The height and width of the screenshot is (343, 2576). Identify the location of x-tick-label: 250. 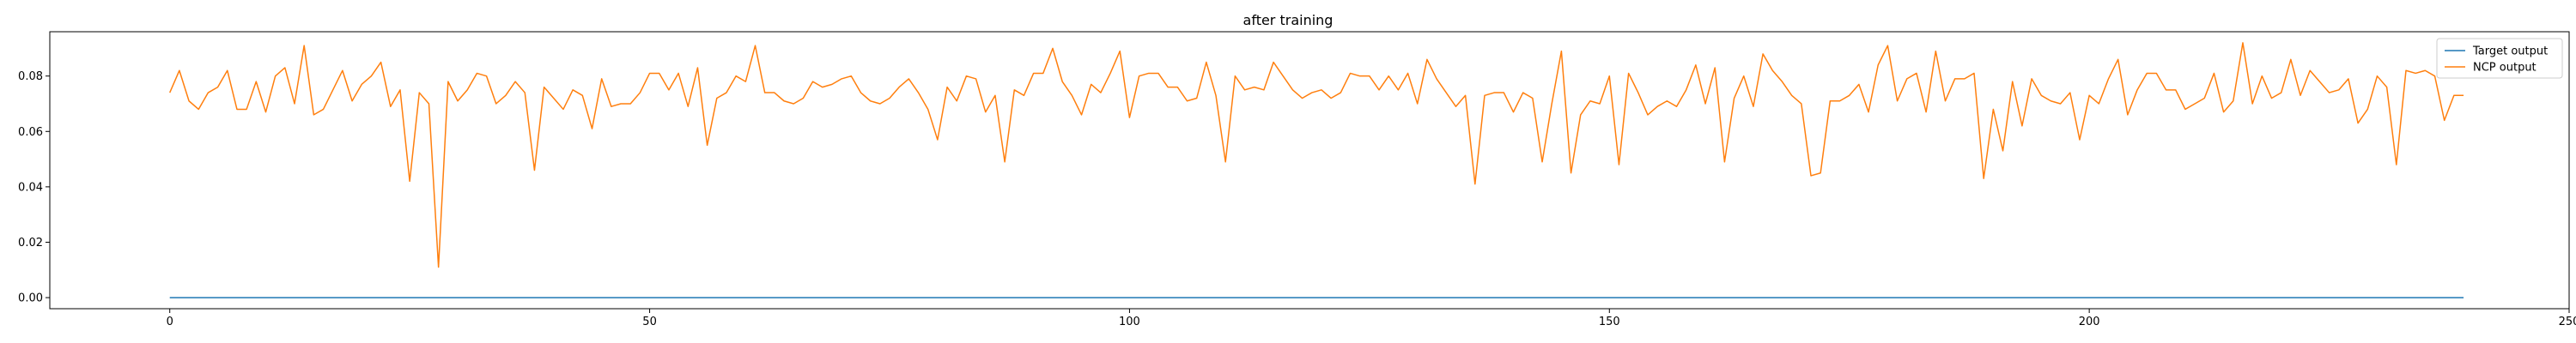
(2567, 322).